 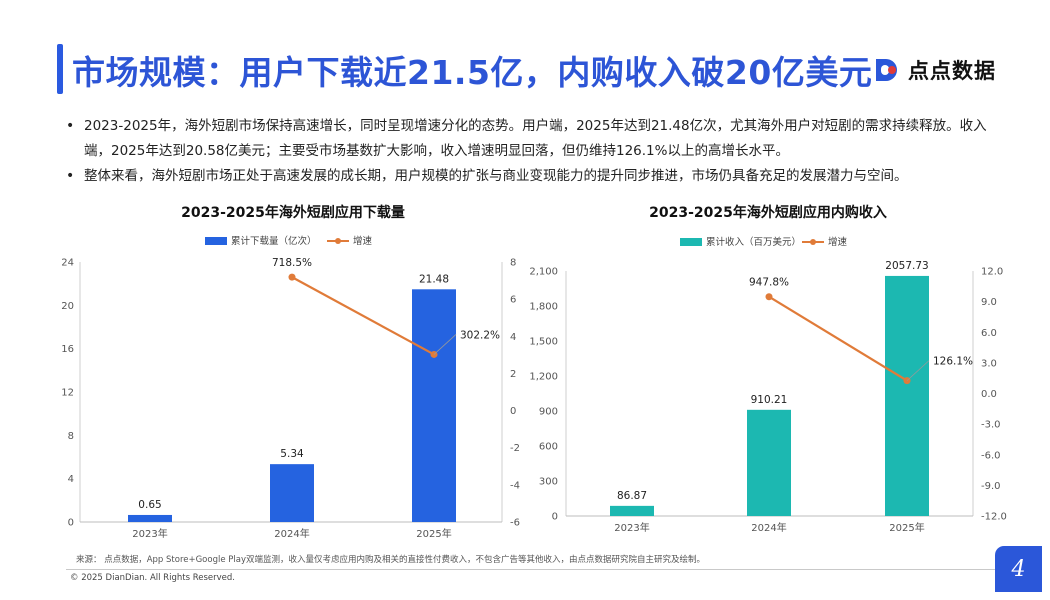 What do you see at coordinates (513, 263) in the screenshot?
I see `y-right-tick-label: 8` at bounding box center [513, 263].